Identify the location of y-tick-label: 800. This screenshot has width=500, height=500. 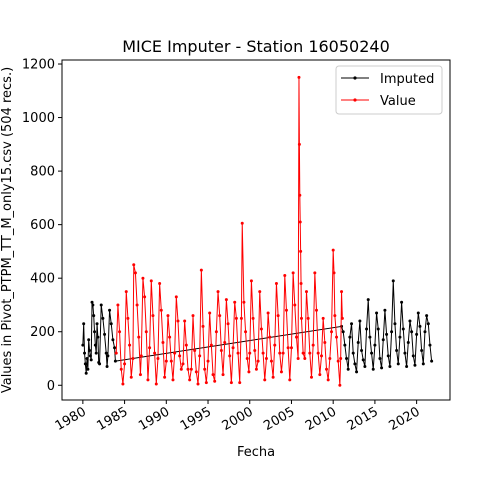
(42, 172).